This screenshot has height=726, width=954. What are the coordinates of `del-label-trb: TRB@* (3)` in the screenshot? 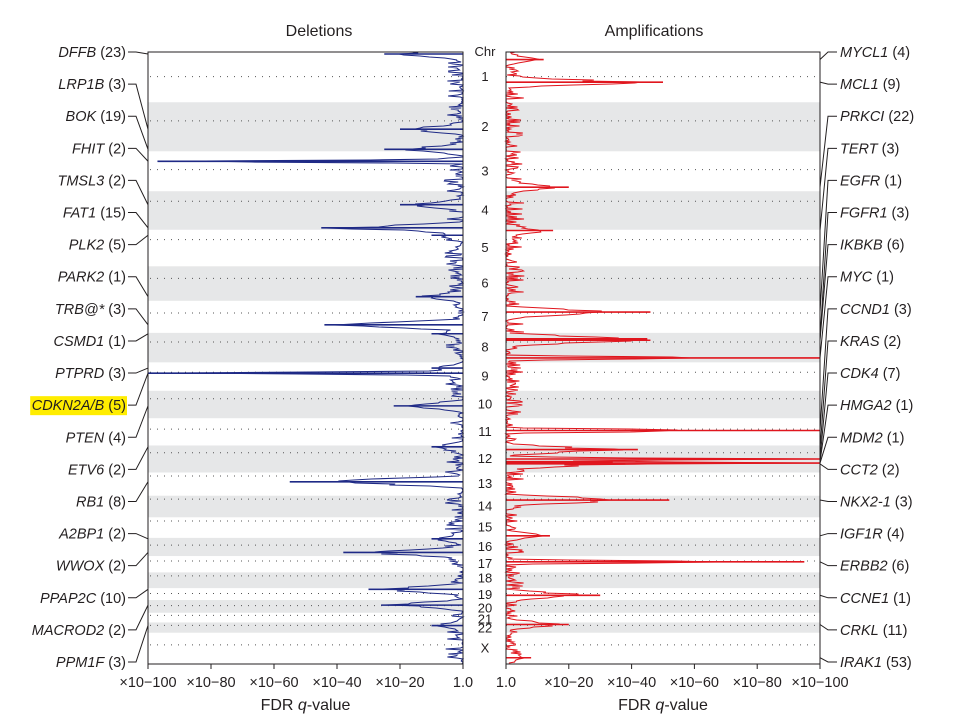 It's located at (102, 314).